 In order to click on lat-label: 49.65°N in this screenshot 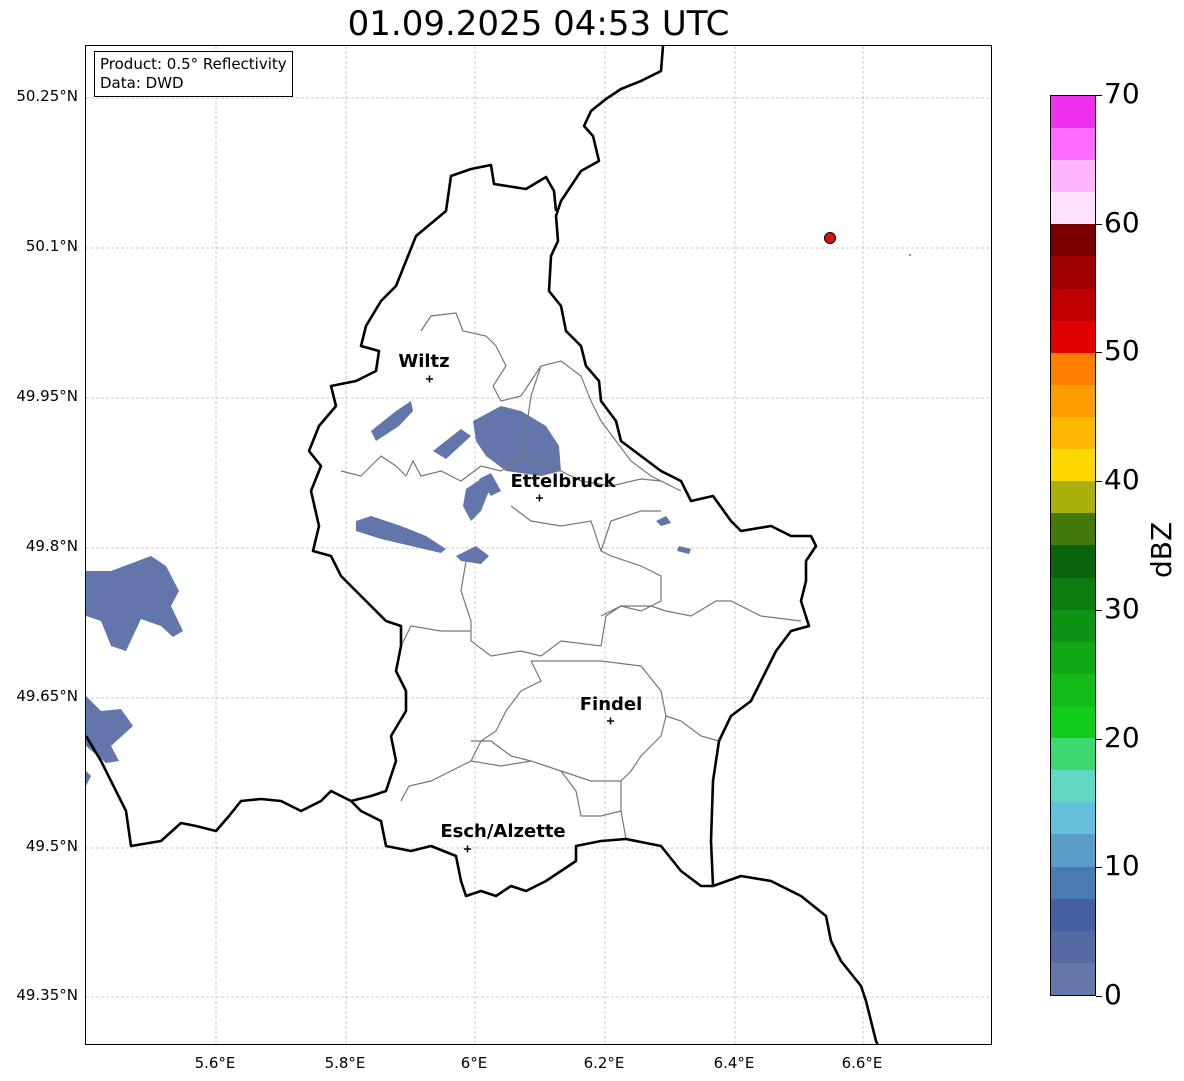, I will do `click(47, 696)`.